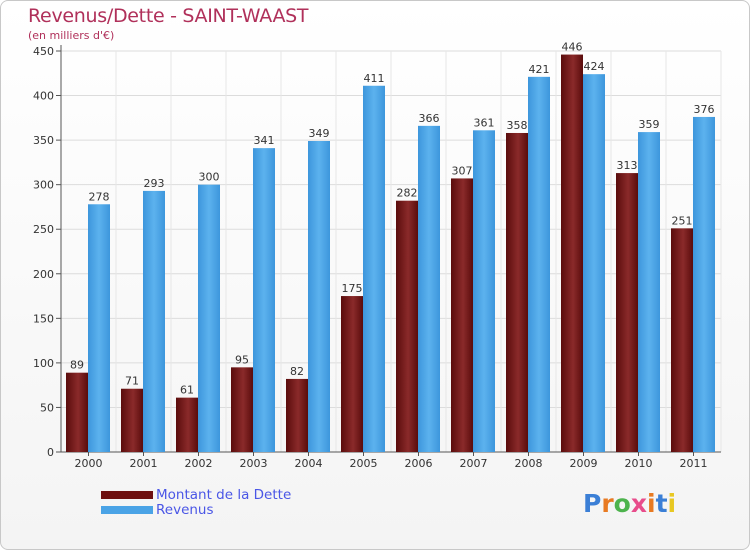  What do you see at coordinates (429, 118) in the screenshot?
I see `data-label: 366` at bounding box center [429, 118].